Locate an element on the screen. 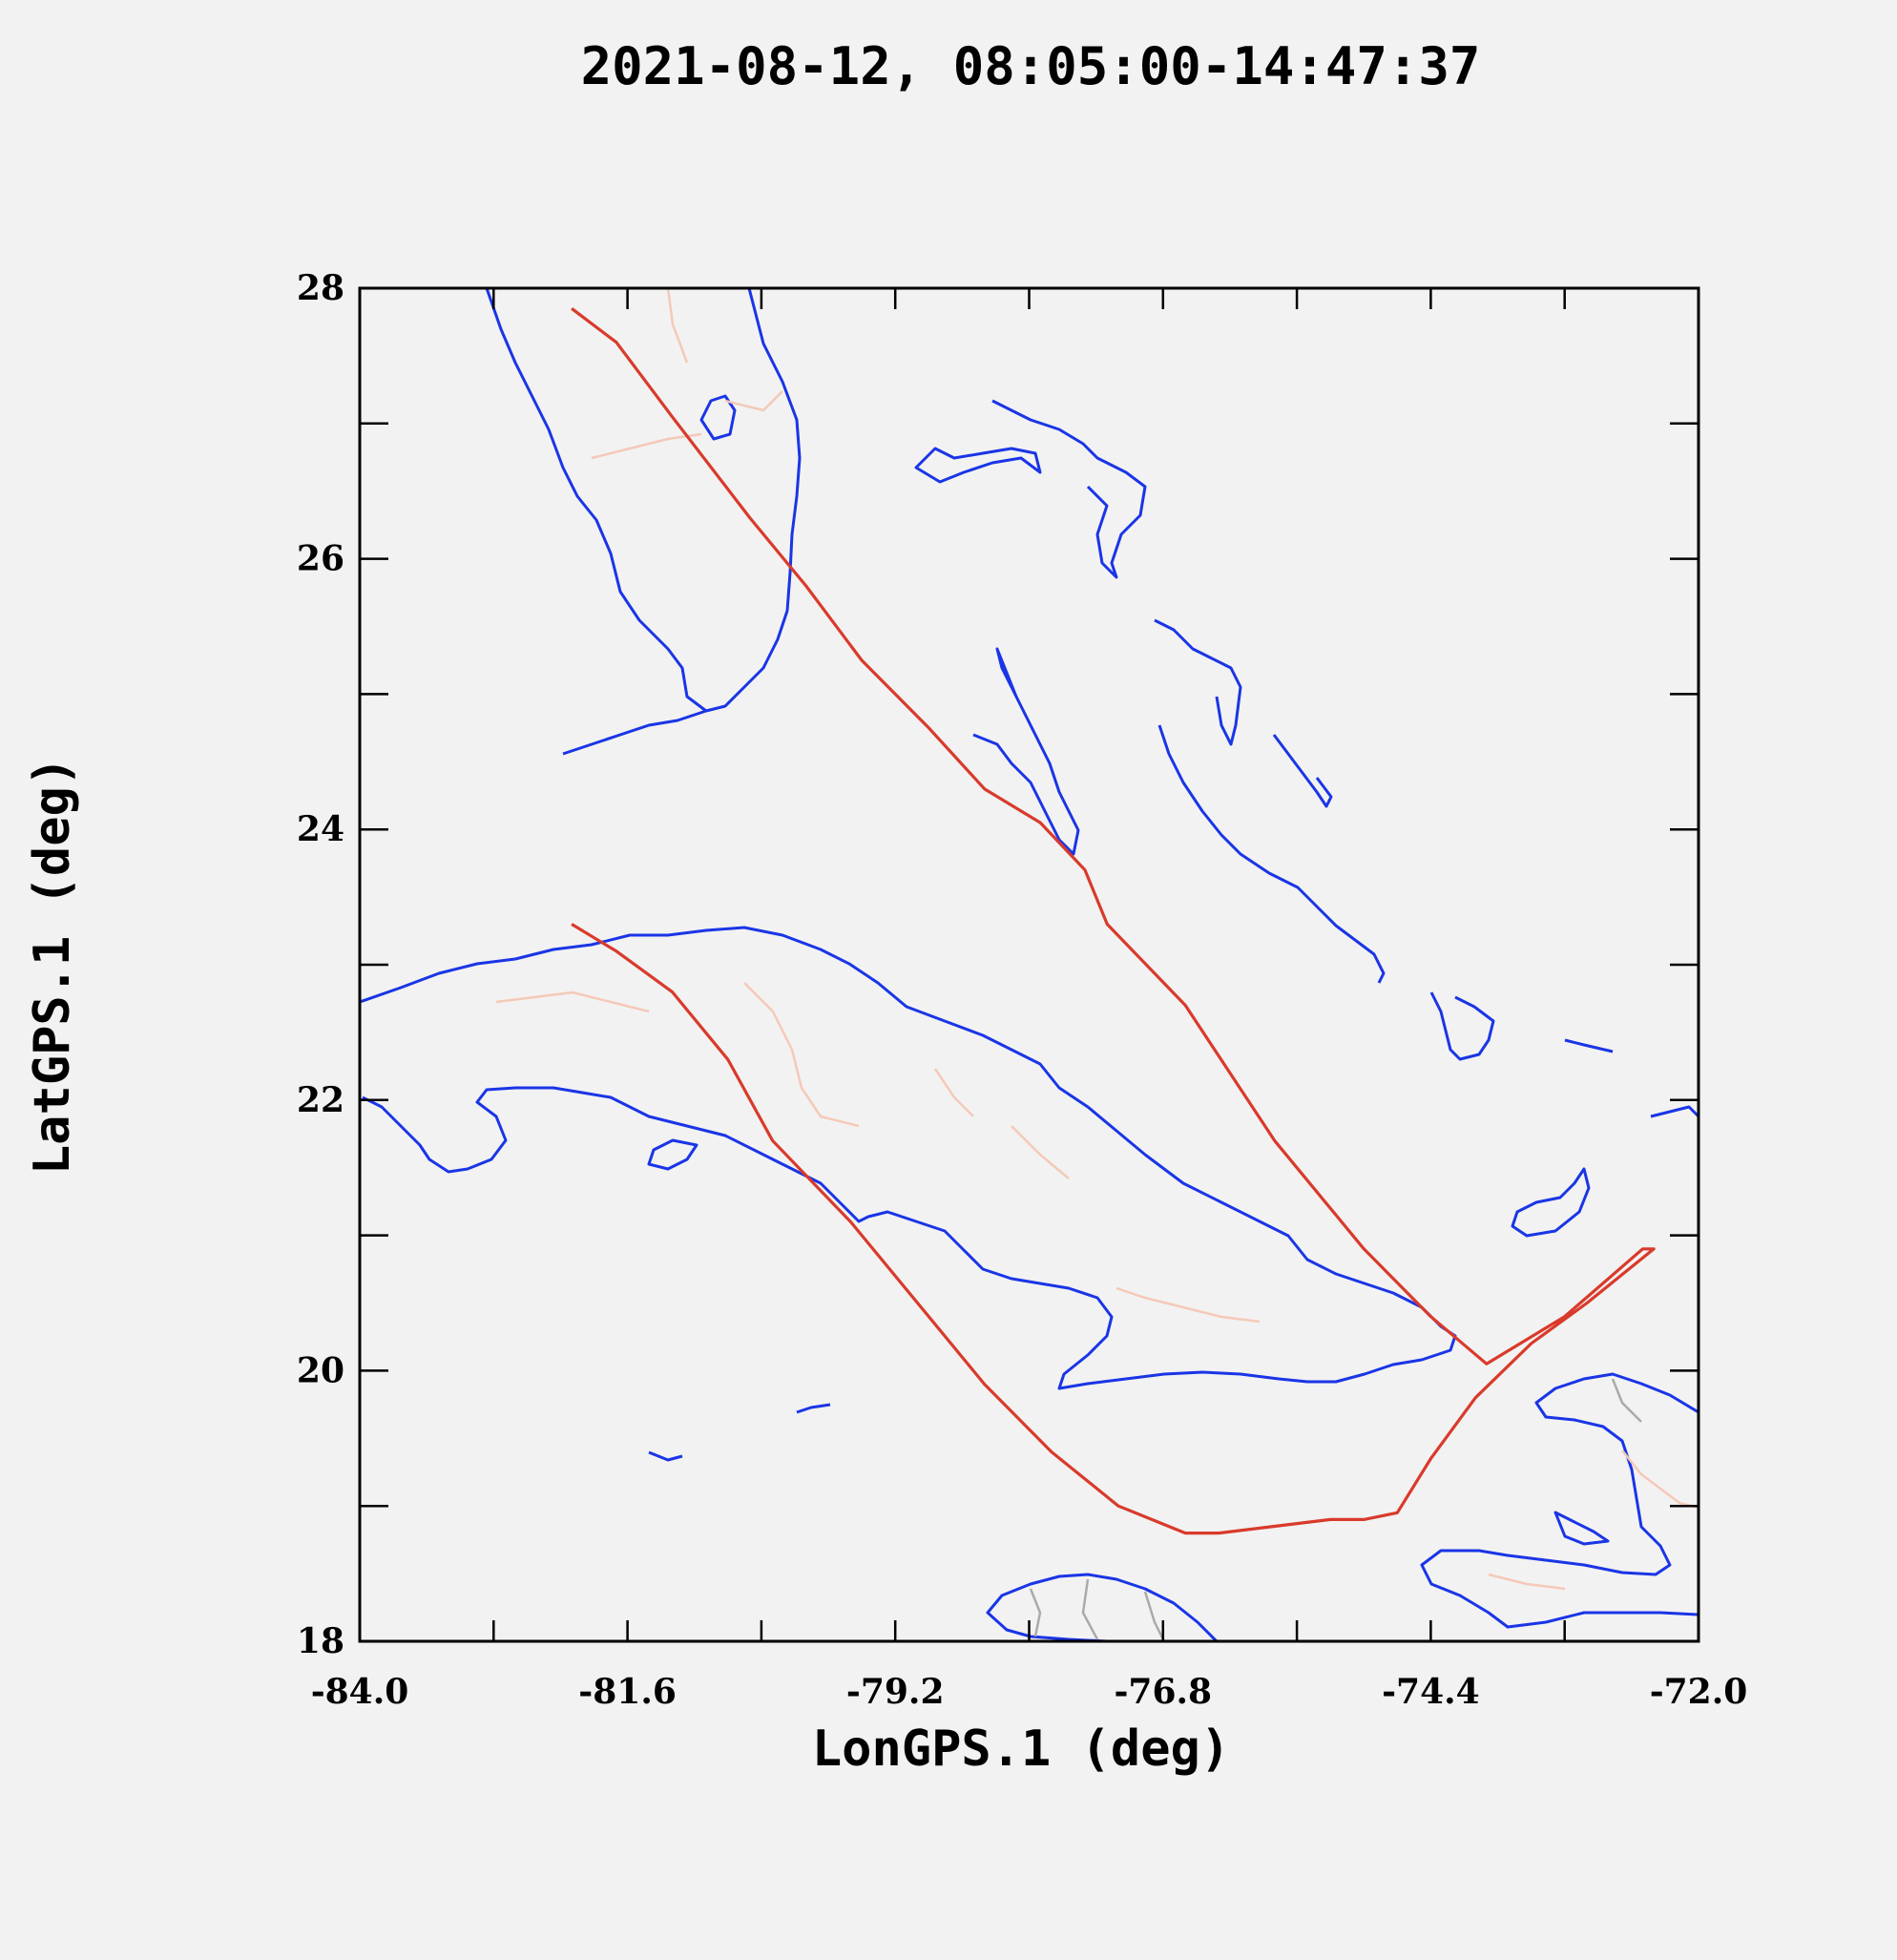 The width and height of the screenshot is (1897, 1960). y-axis-label: LatGPS.1 (deg) is located at coordinates (52, 966).